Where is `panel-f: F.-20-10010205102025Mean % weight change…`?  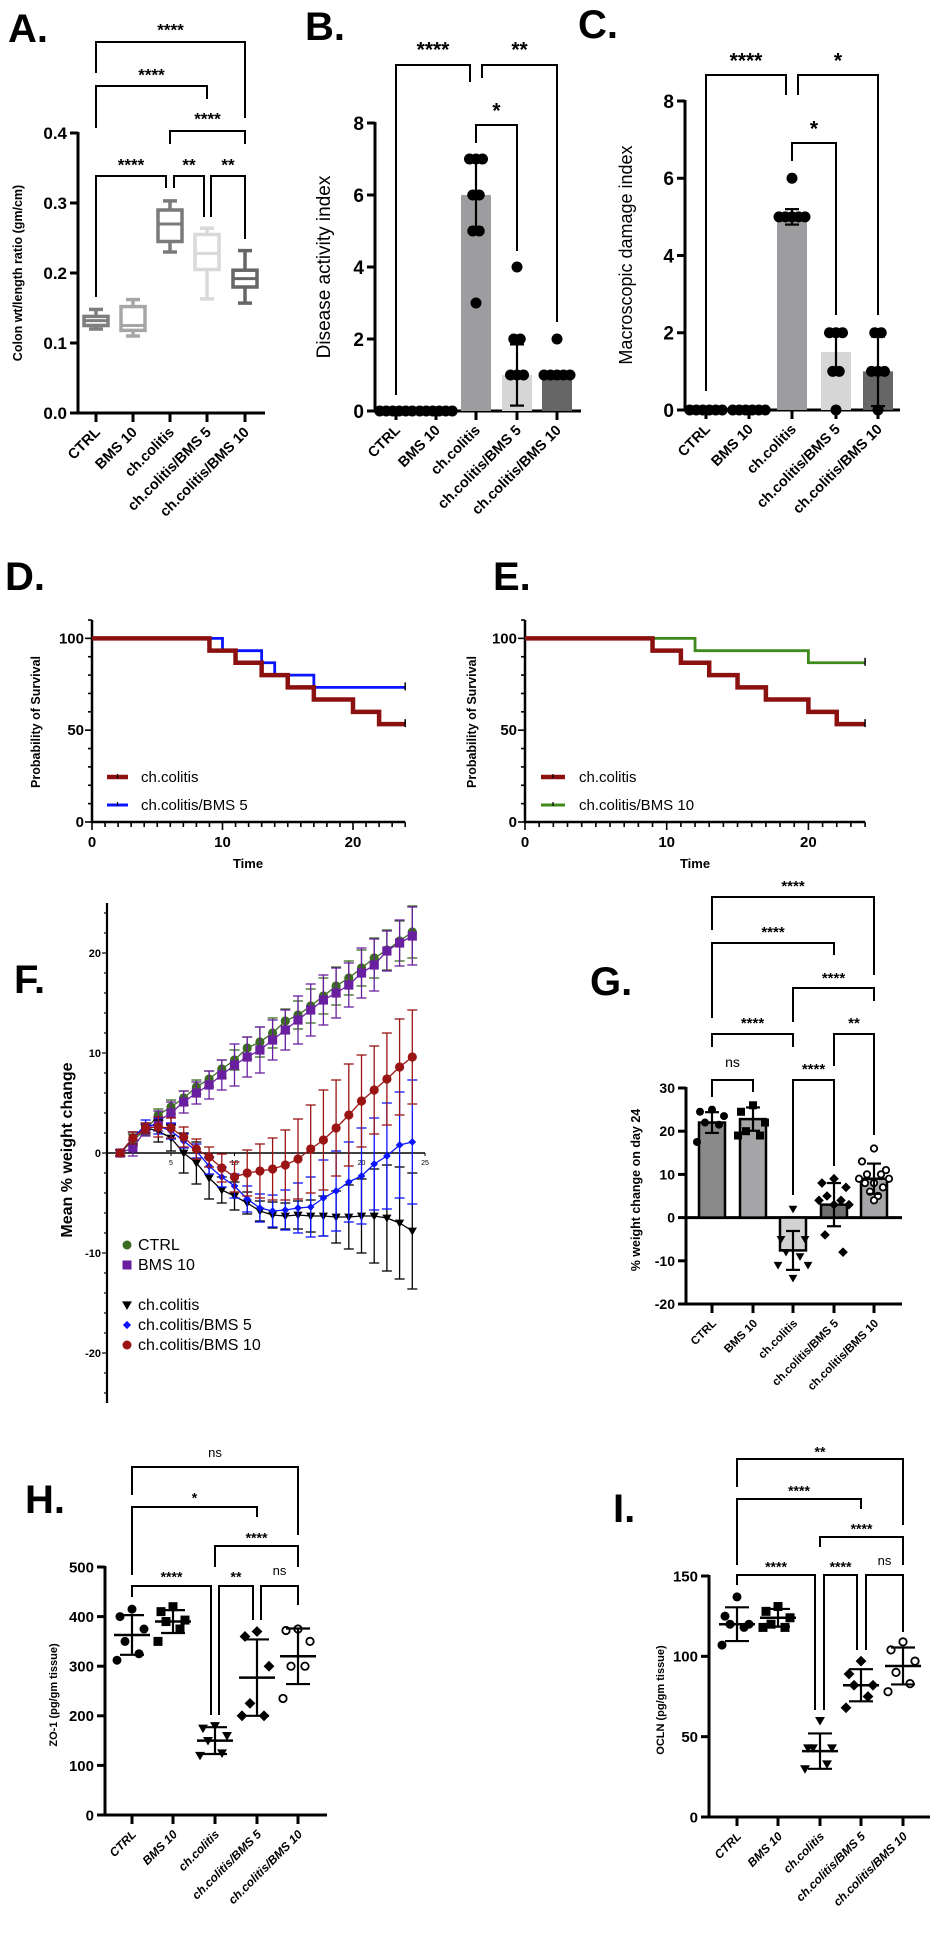 panel-f: F.-20-10010205102025Mean % weight change… is located at coordinates (221, 1153).